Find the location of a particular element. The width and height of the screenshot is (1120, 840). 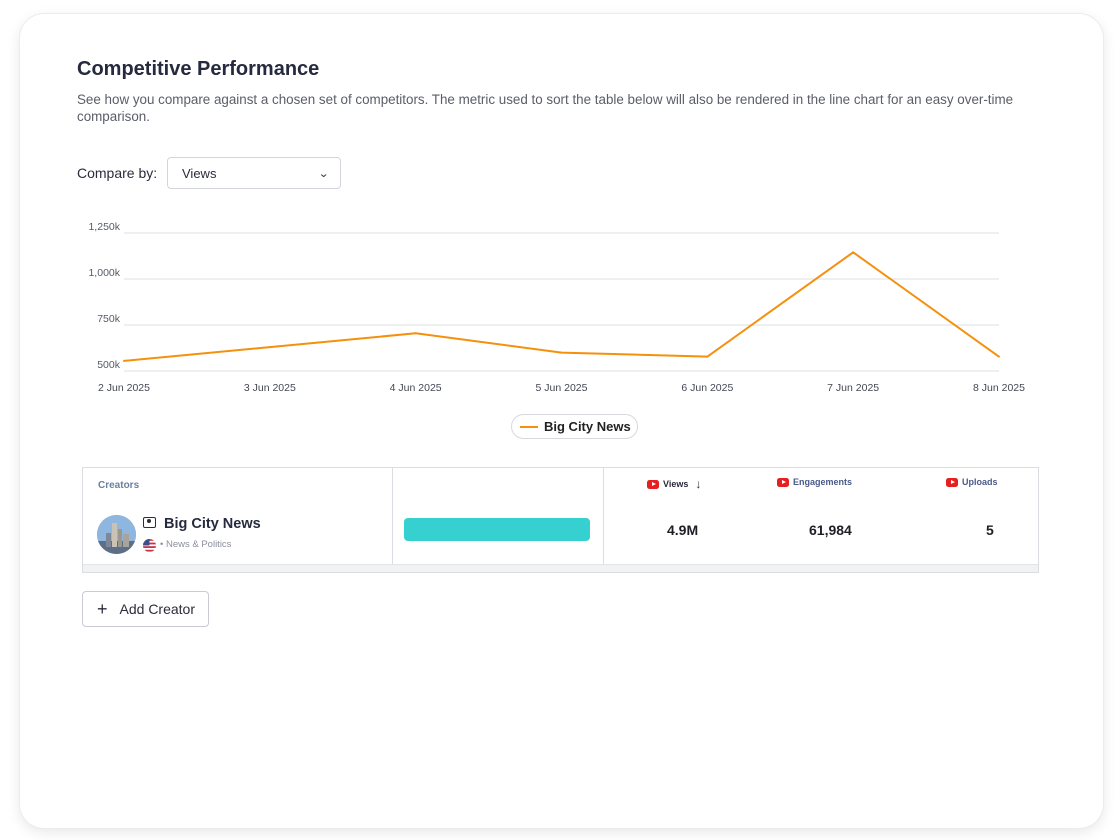

y-tick-label: 1,000k is located at coordinates (104, 273).